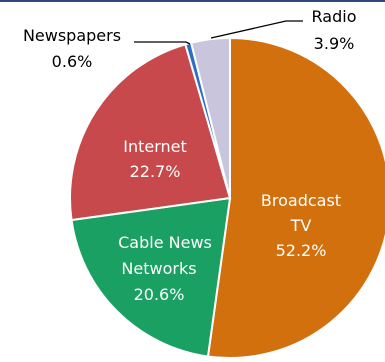  Describe the element at coordinates (334, 16) in the screenshot. I see `label-radio-name: Radio` at that location.